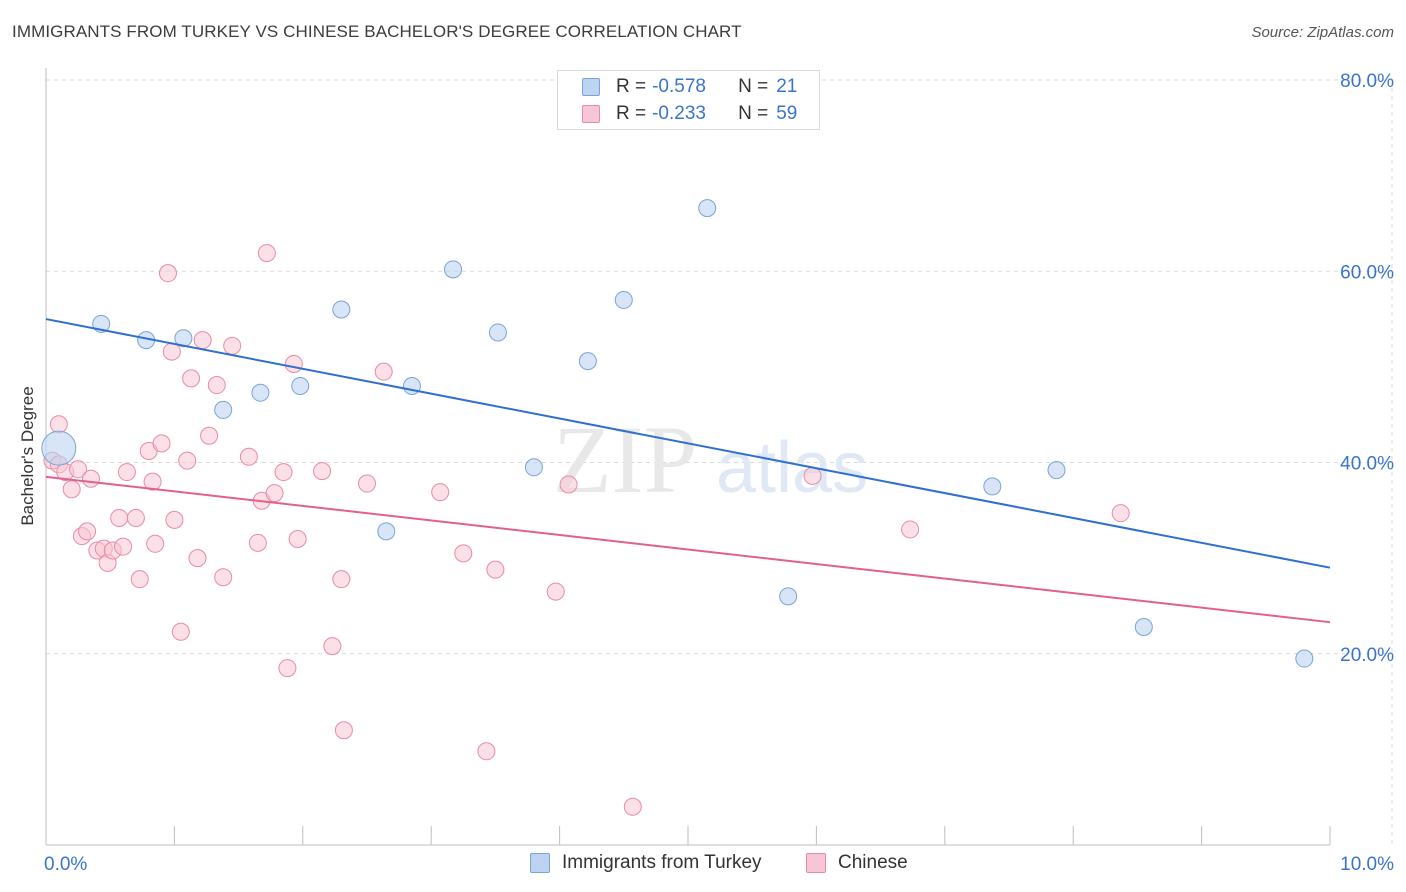 This screenshot has height=892, width=1406. What do you see at coordinates (1367, 368) in the screenshot?
I see `y-tick-labels: 20.0% 40.0% 60.0% 80.0%` at bounding box center [1367, 368].